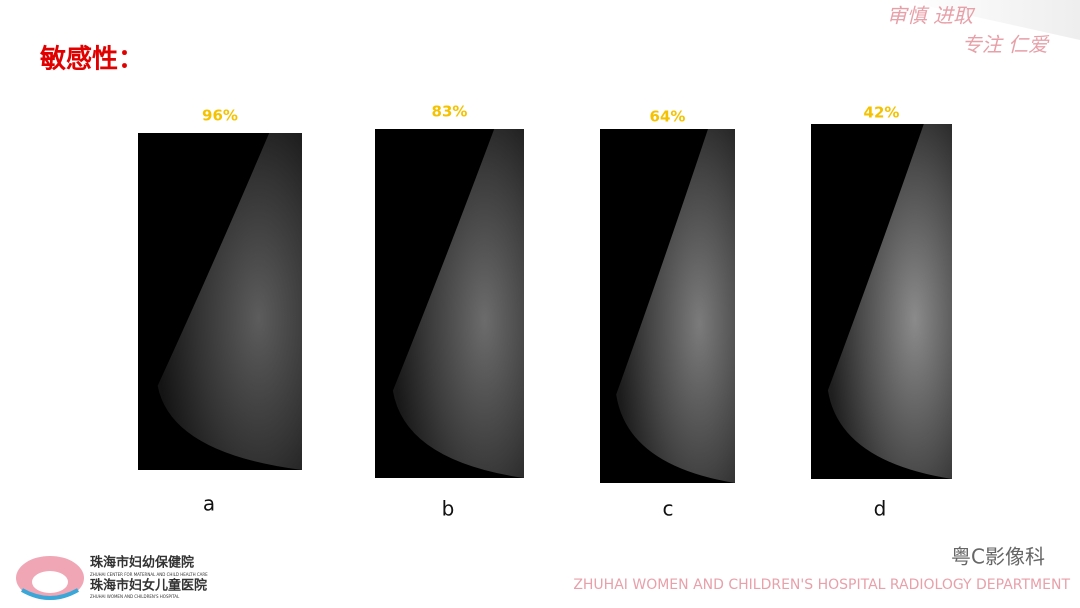  I want to click on logo-text: 珠海市妇女儿童医院, so click(148, 586).